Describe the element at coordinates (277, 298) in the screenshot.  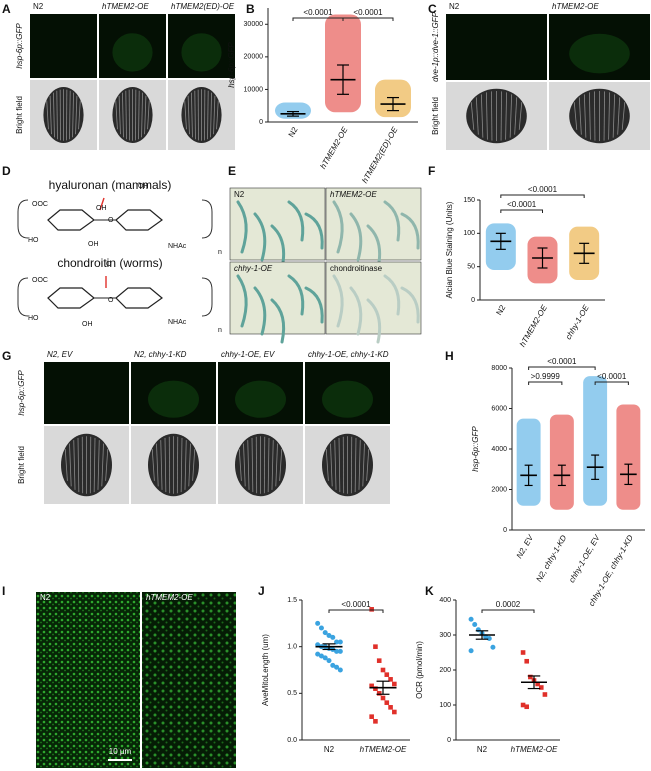
I see `stained-image` at that location.